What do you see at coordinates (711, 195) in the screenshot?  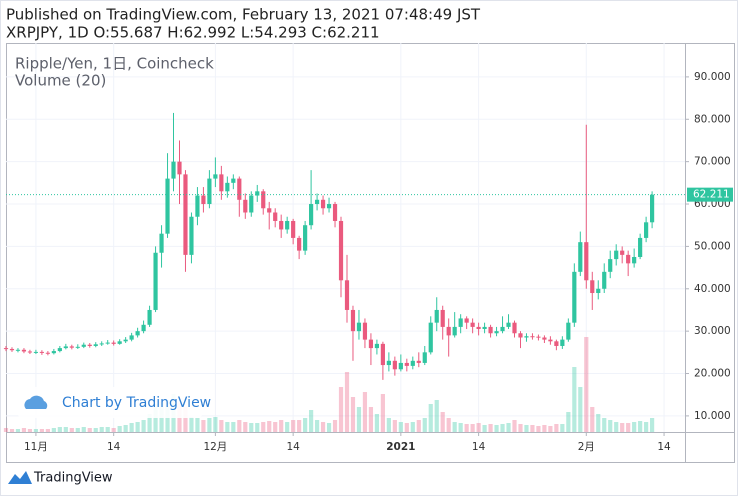 I see `last-price-label: 62.211` at bounding box center [711, 195].